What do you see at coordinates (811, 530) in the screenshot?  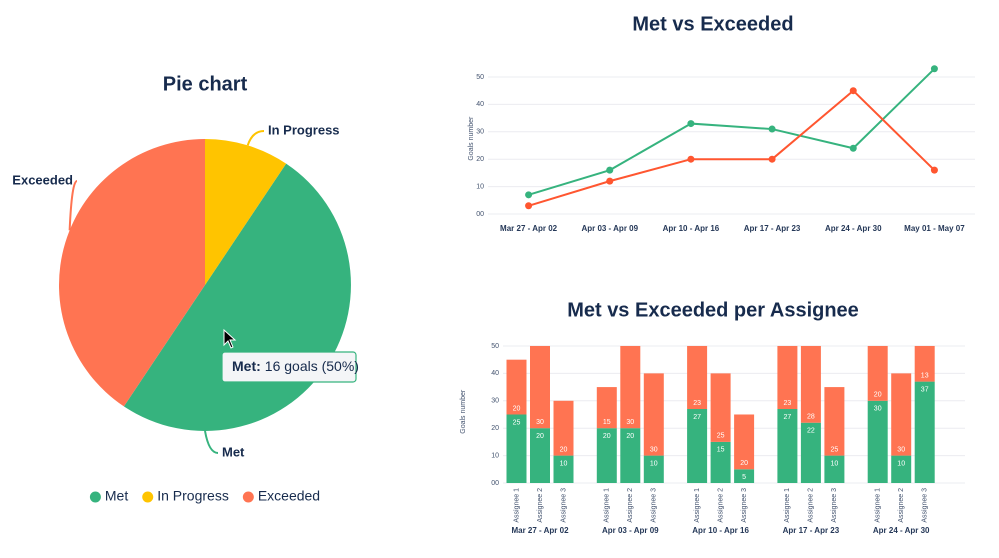 I see `group-label: Apr 17 - Apr 23` at bounding box center [811, 530].